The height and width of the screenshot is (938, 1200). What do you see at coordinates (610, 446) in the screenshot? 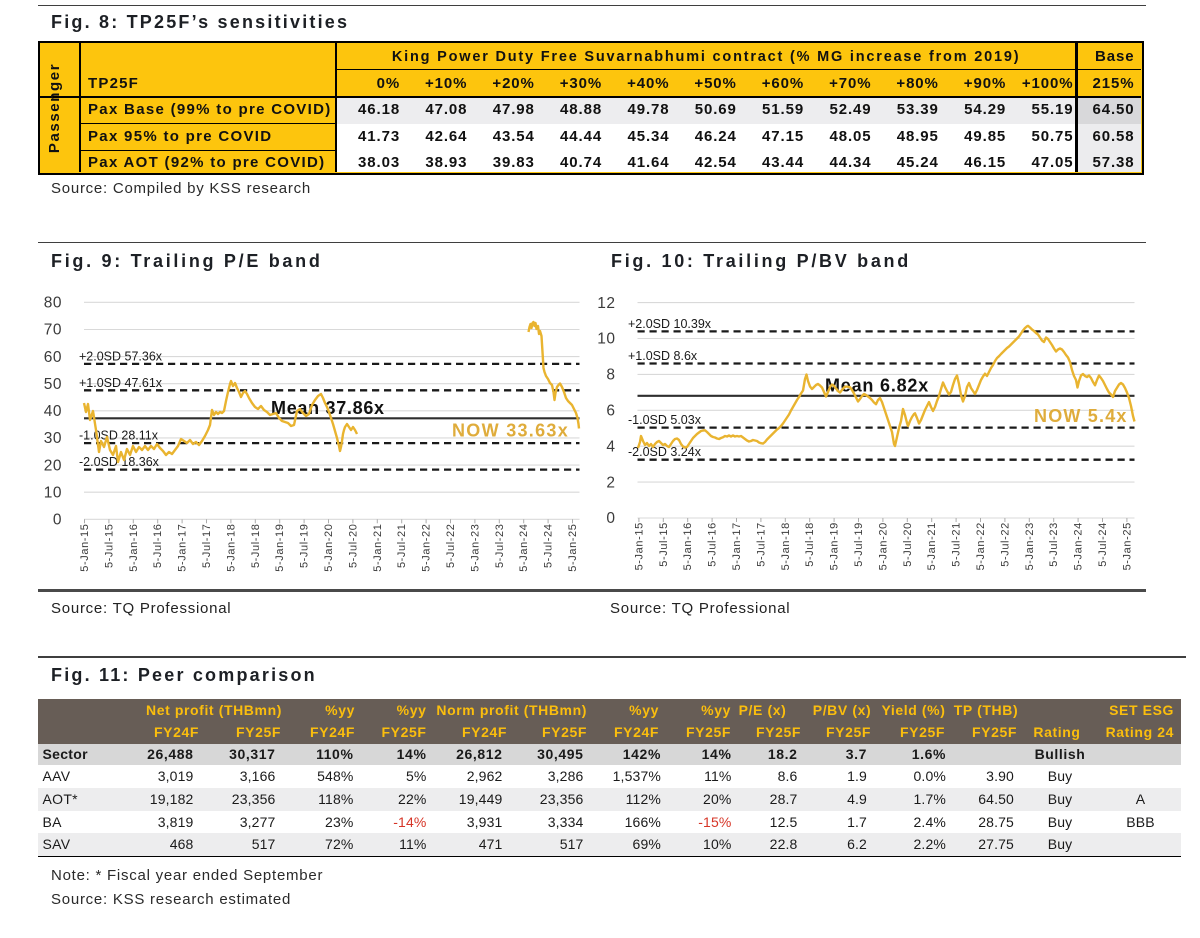
I see `svg-text: 4` at bounding box center [610, 446].